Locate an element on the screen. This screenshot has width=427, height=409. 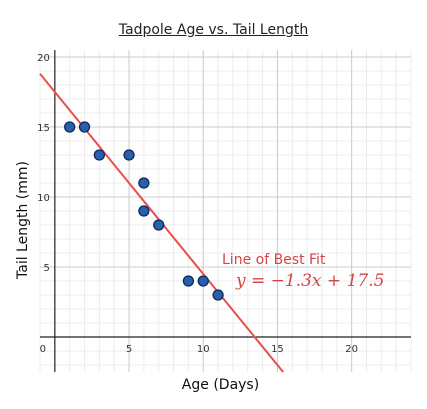
best-fit-label: Line of Best Fit is located at coordinates (274, 260).